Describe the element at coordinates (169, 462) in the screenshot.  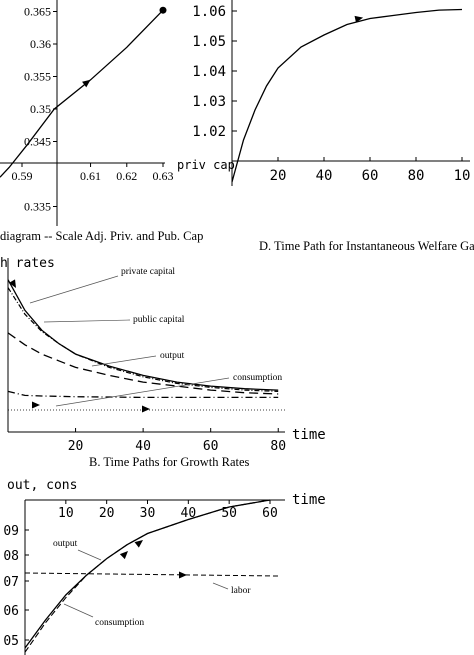
I see `caption: B. Time Paths for Growth Rates` at that location.